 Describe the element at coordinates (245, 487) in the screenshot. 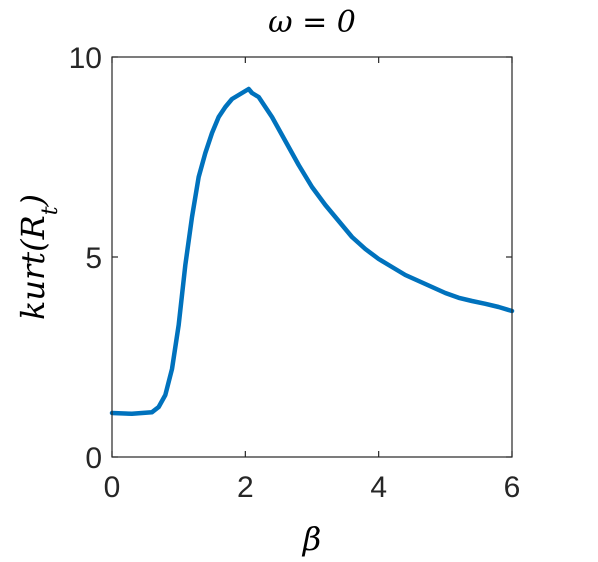

I see `x-tick-label: 2` at that location.